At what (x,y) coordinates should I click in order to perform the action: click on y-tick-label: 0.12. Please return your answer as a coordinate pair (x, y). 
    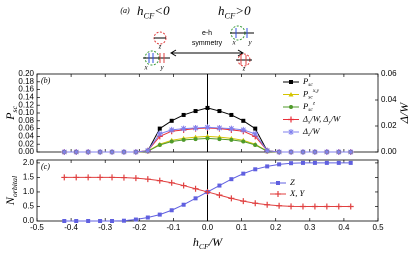
    Looking at the image, I should click on (26, 104).